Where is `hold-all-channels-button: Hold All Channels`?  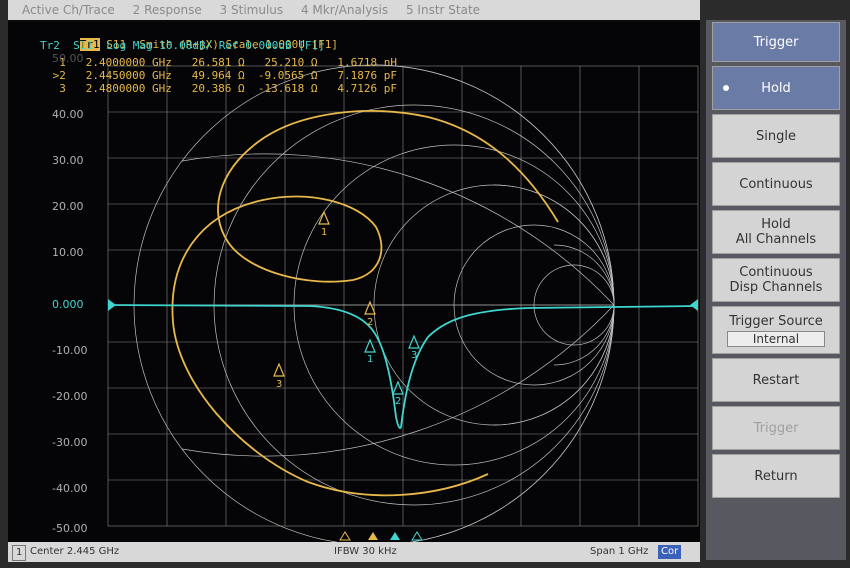
hold-all-channels-button: Hold All Channels is located at coordinates (776, 232).